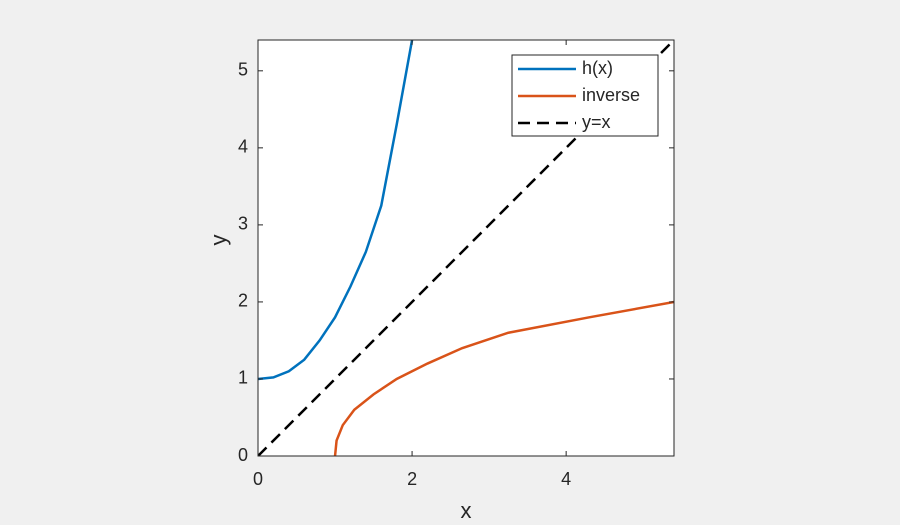 This screenshot has width=900, height=525. I want to click on legend-label: h(x), so click(597, 68).